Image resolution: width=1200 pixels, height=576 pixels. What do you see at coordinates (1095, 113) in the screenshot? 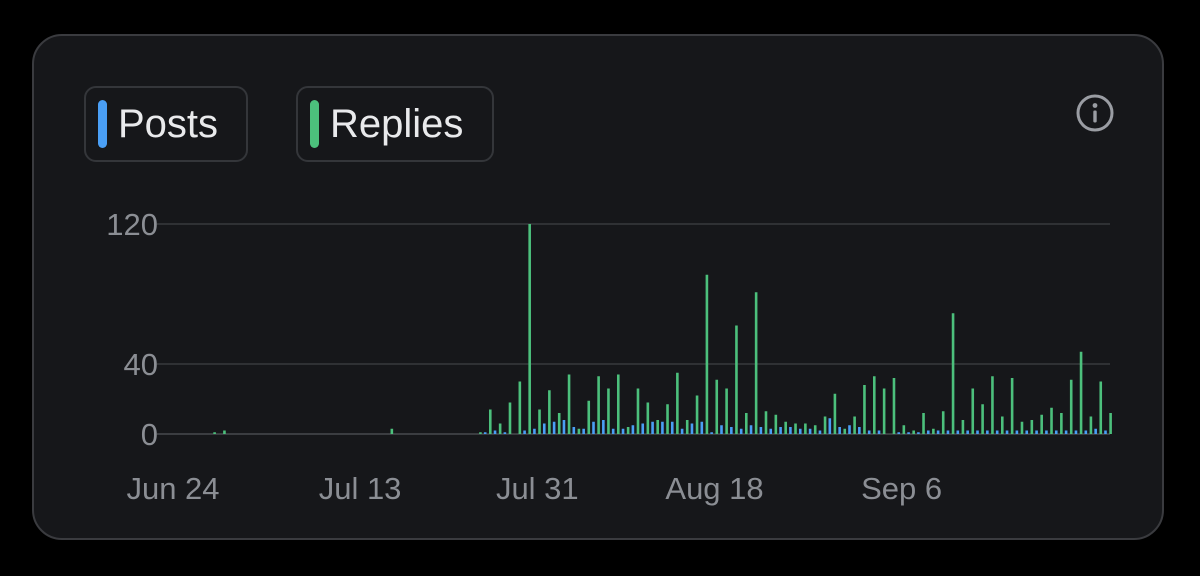
I see `info-icon` at bounding box center [1095, 113].